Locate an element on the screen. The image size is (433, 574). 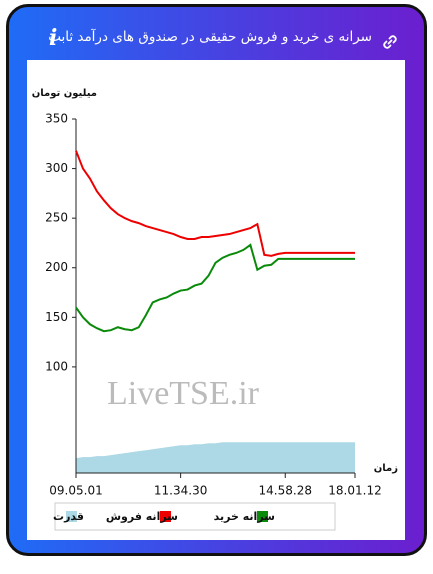
watermark: LiveTSE.ir is located at coordinates (183, 393).